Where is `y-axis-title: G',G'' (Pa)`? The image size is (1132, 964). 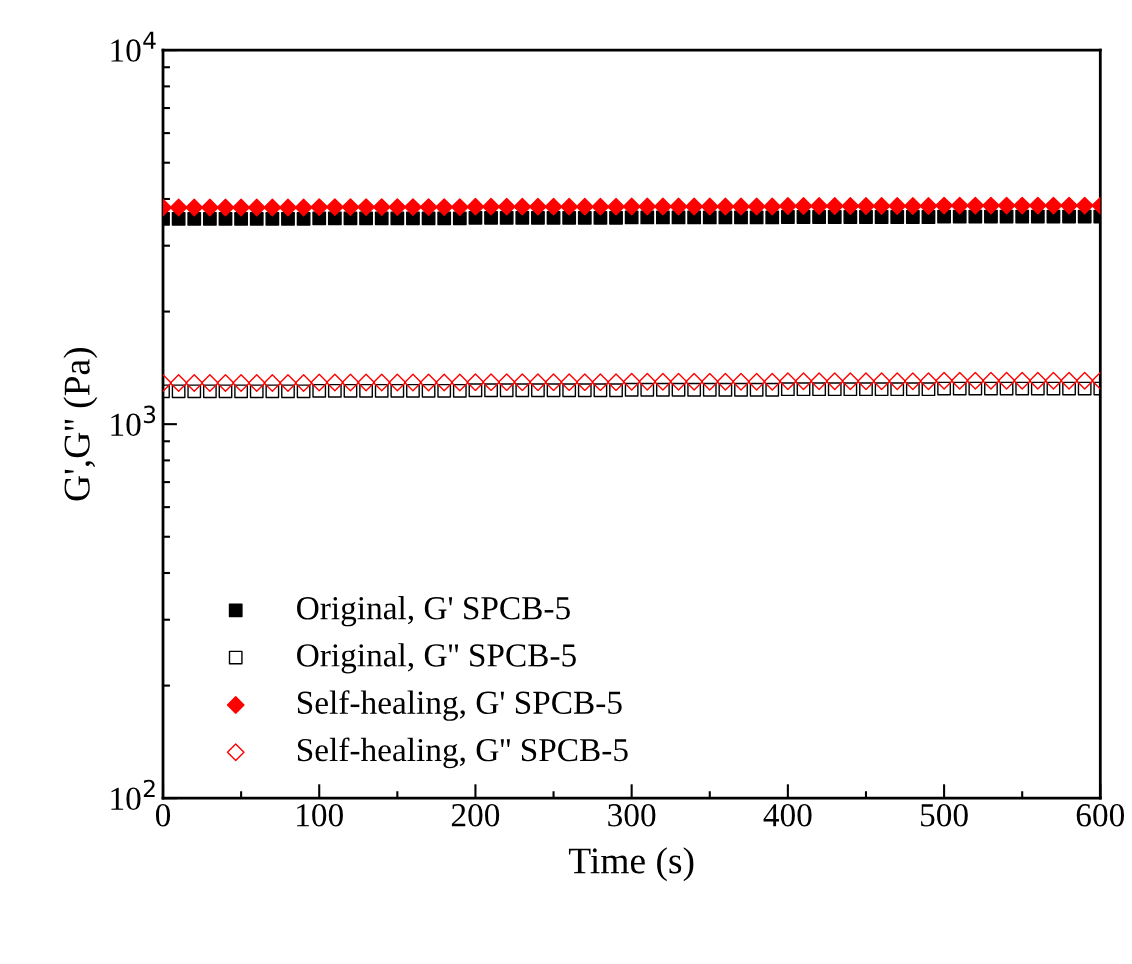 y-axis-title: G',G'' (Pa) is located at coordinates (80, 424).